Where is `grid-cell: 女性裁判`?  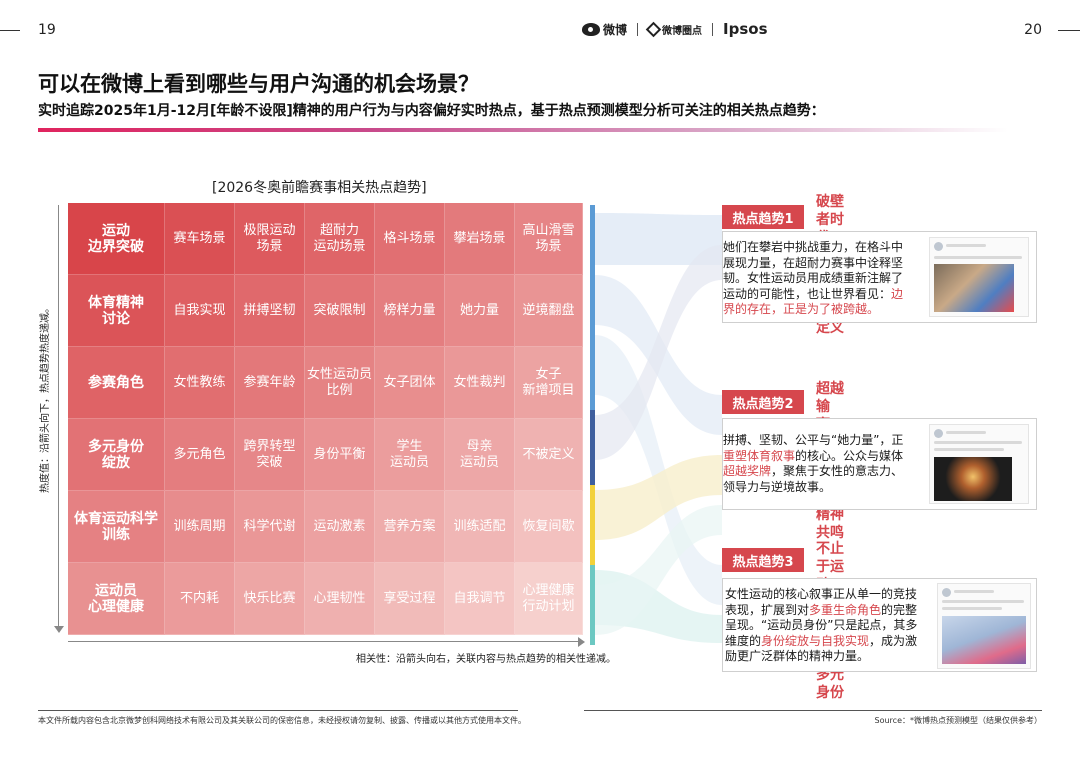
grid-cell: 女性裁判 is located at coordinates (480, 383).